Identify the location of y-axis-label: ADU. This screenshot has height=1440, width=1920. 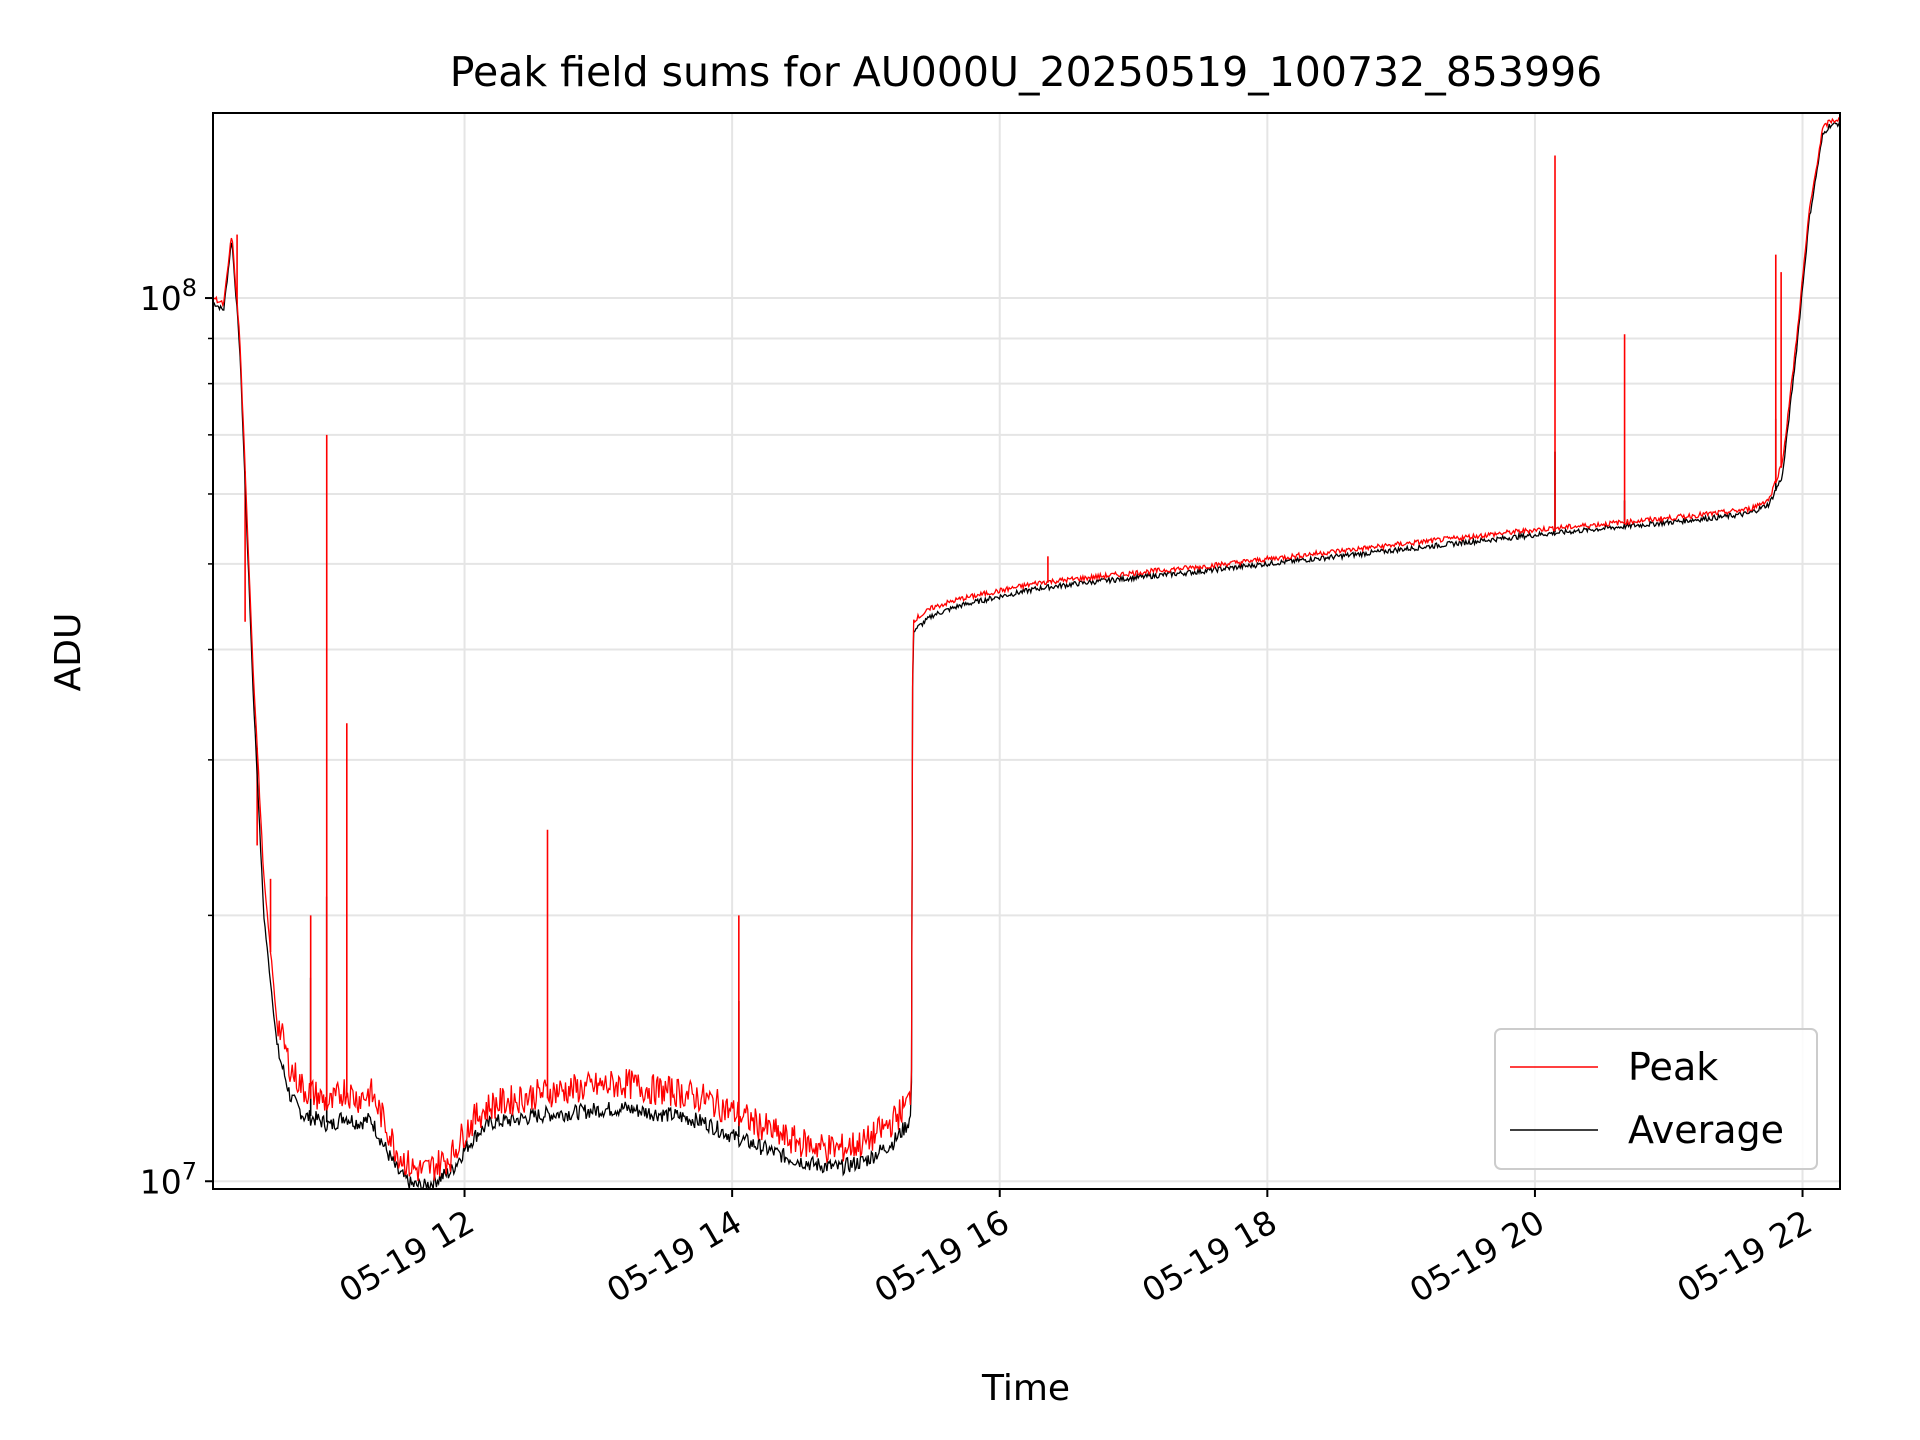
(68, 652).